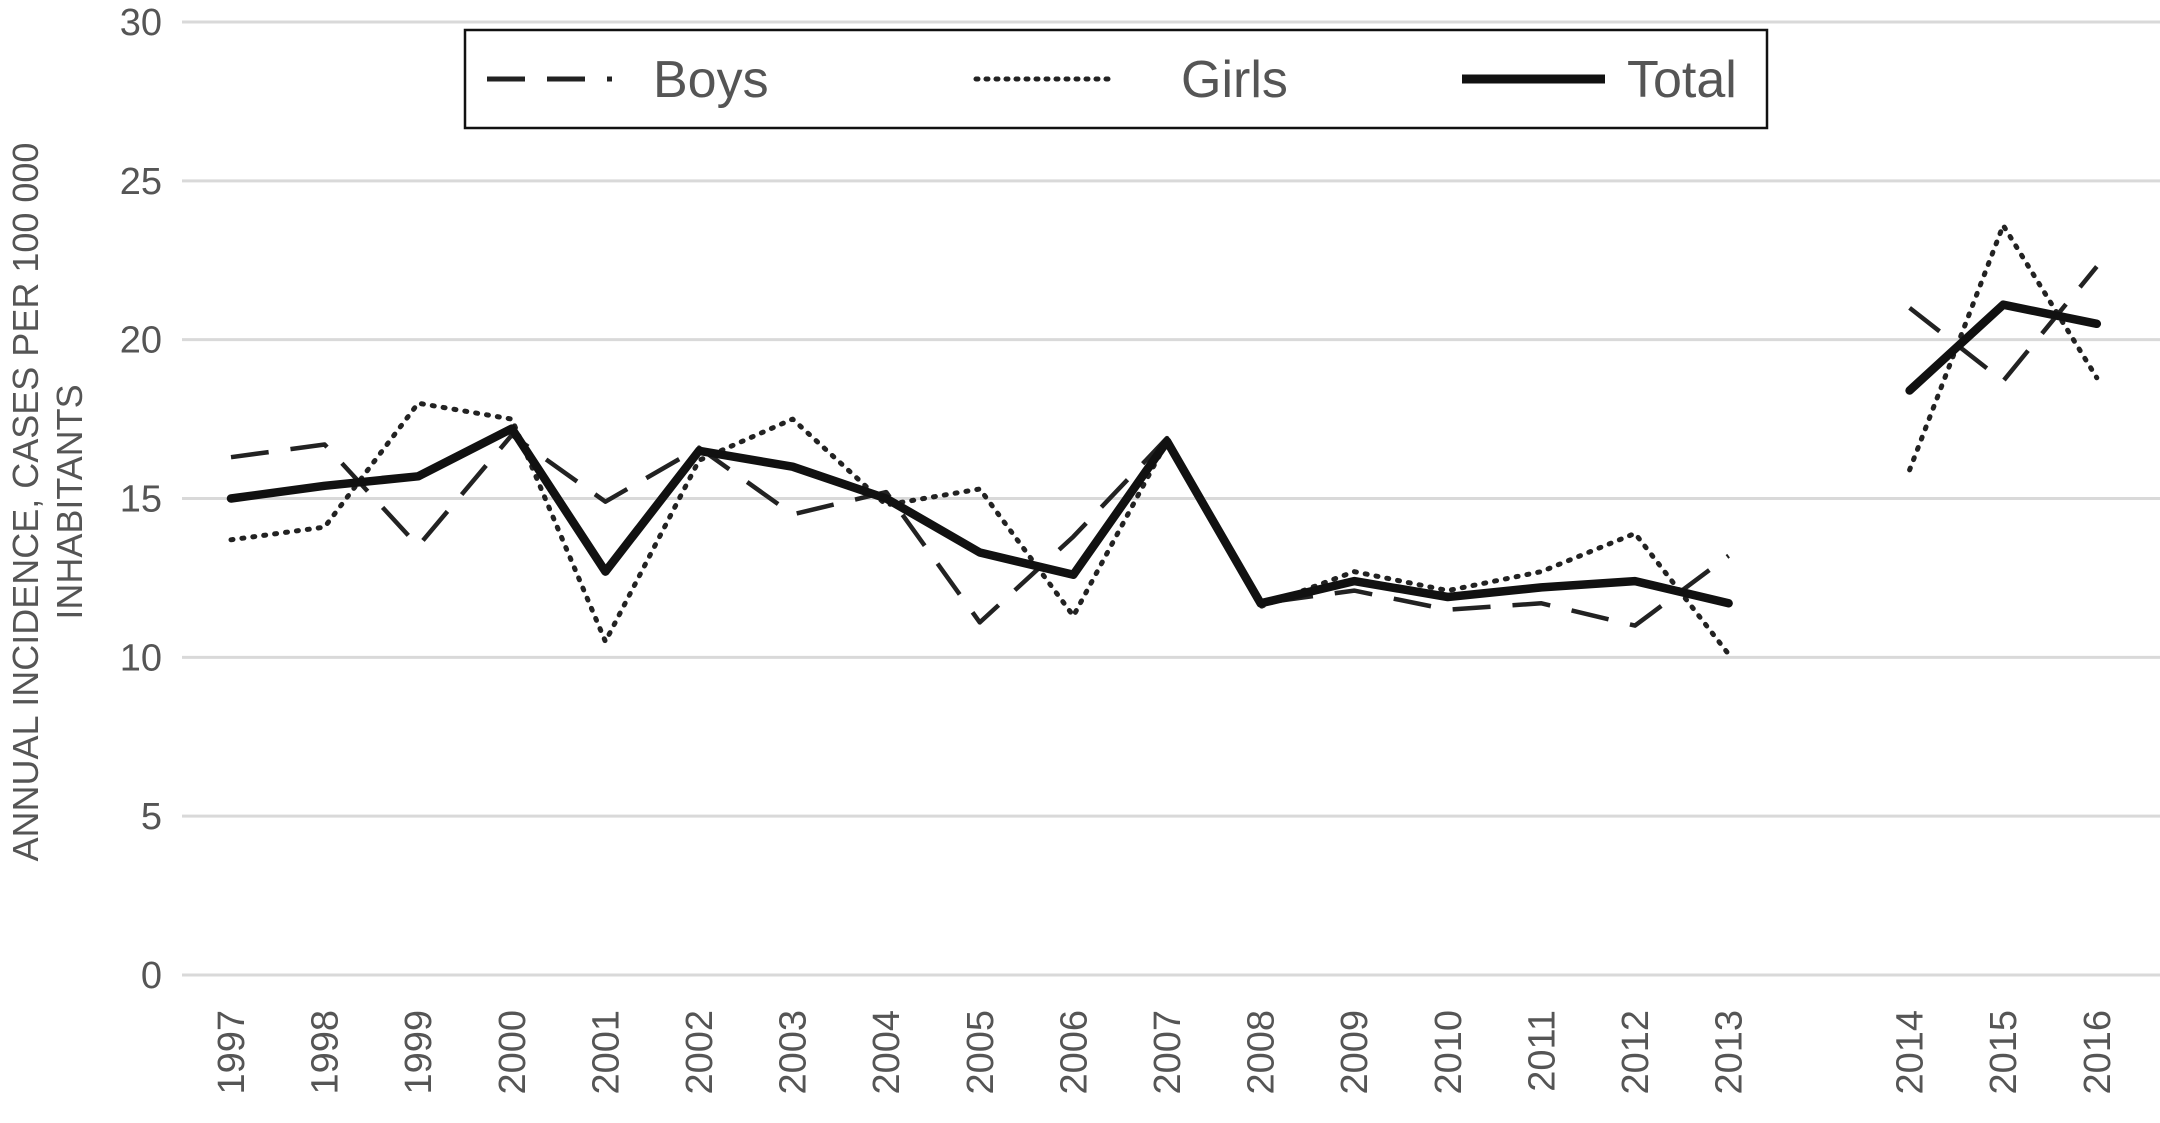 The image size is (2160, 1123). I want to click on x-tick-label: 2001, so click(606, 1052).